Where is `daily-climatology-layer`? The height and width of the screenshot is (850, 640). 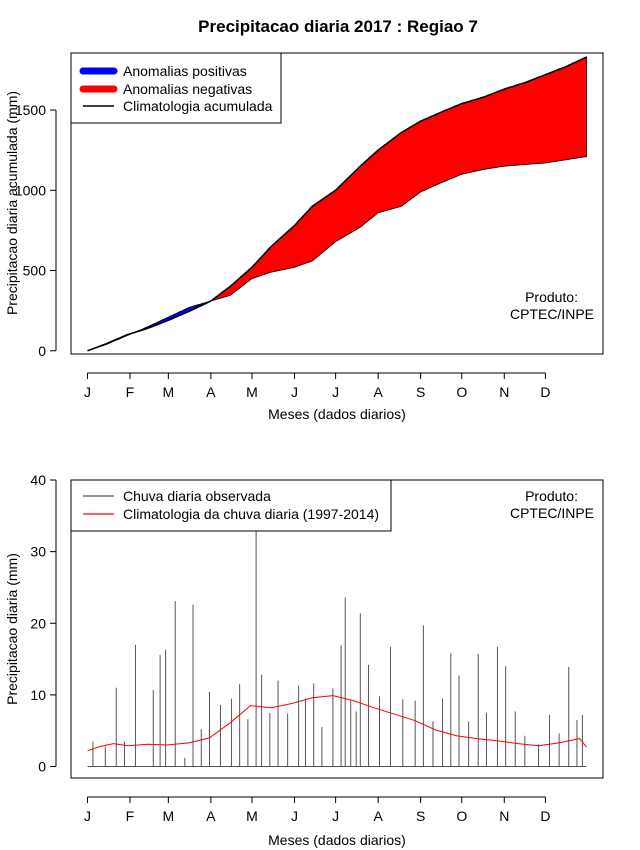 daily-climatology-layer is located at coordinates (337, 723).